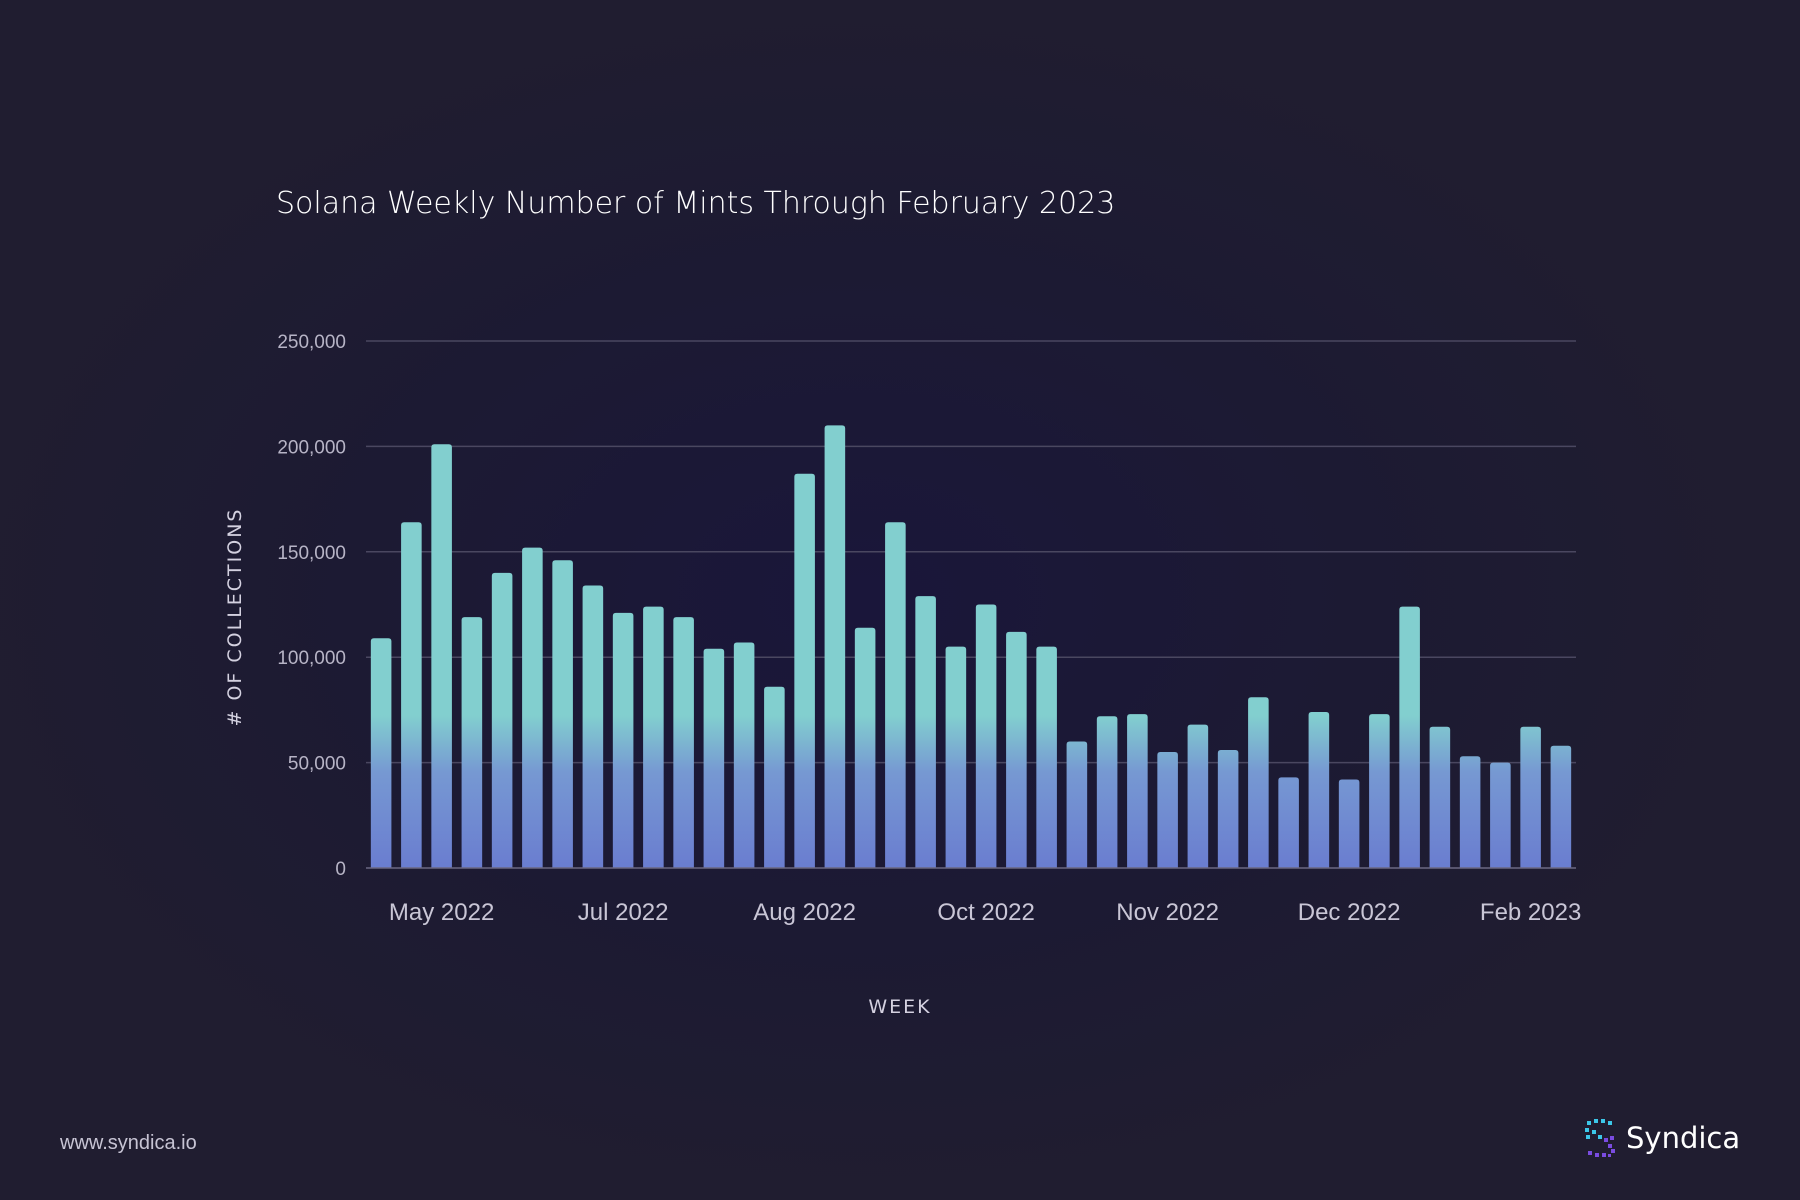 This screenshot has width=1800, height=1200. Describe the element at coordinates (1683, 1138) in the screenshot. I see `brand-name: Syndica` at that location.